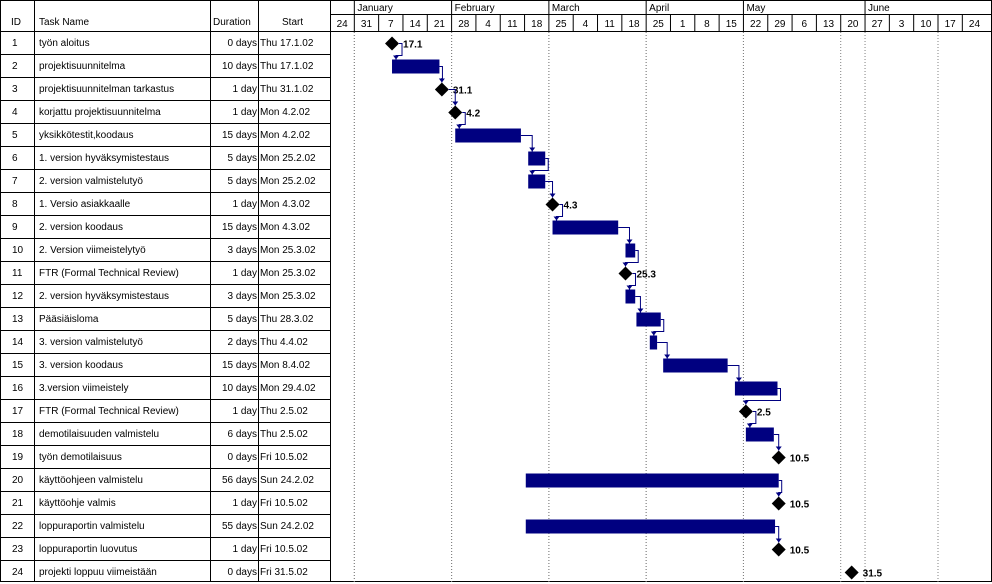 The width and height of the screenshot is (992, 584). What do you see at coordinates (81, 365) in the screenshot?
I see `row-task-name-cell: 3. version koodaus` at bounding box center [81, 365].